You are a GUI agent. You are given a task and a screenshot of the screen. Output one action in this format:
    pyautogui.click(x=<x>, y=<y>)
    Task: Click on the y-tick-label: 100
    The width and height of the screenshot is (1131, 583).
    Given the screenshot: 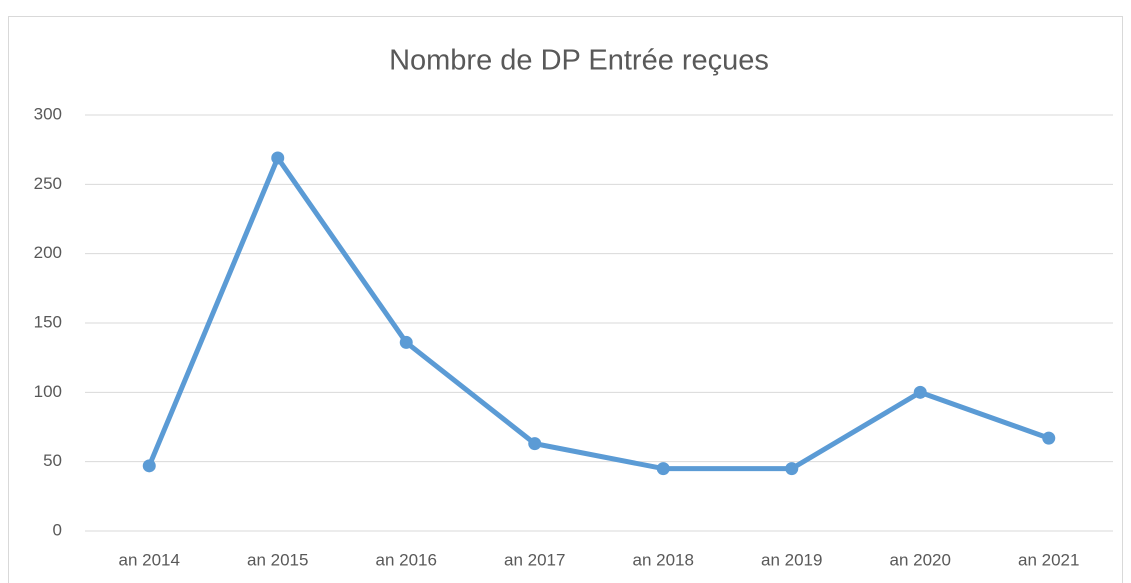 What is the action you would take?
    pyautogui.click(x=48, y=391)
    